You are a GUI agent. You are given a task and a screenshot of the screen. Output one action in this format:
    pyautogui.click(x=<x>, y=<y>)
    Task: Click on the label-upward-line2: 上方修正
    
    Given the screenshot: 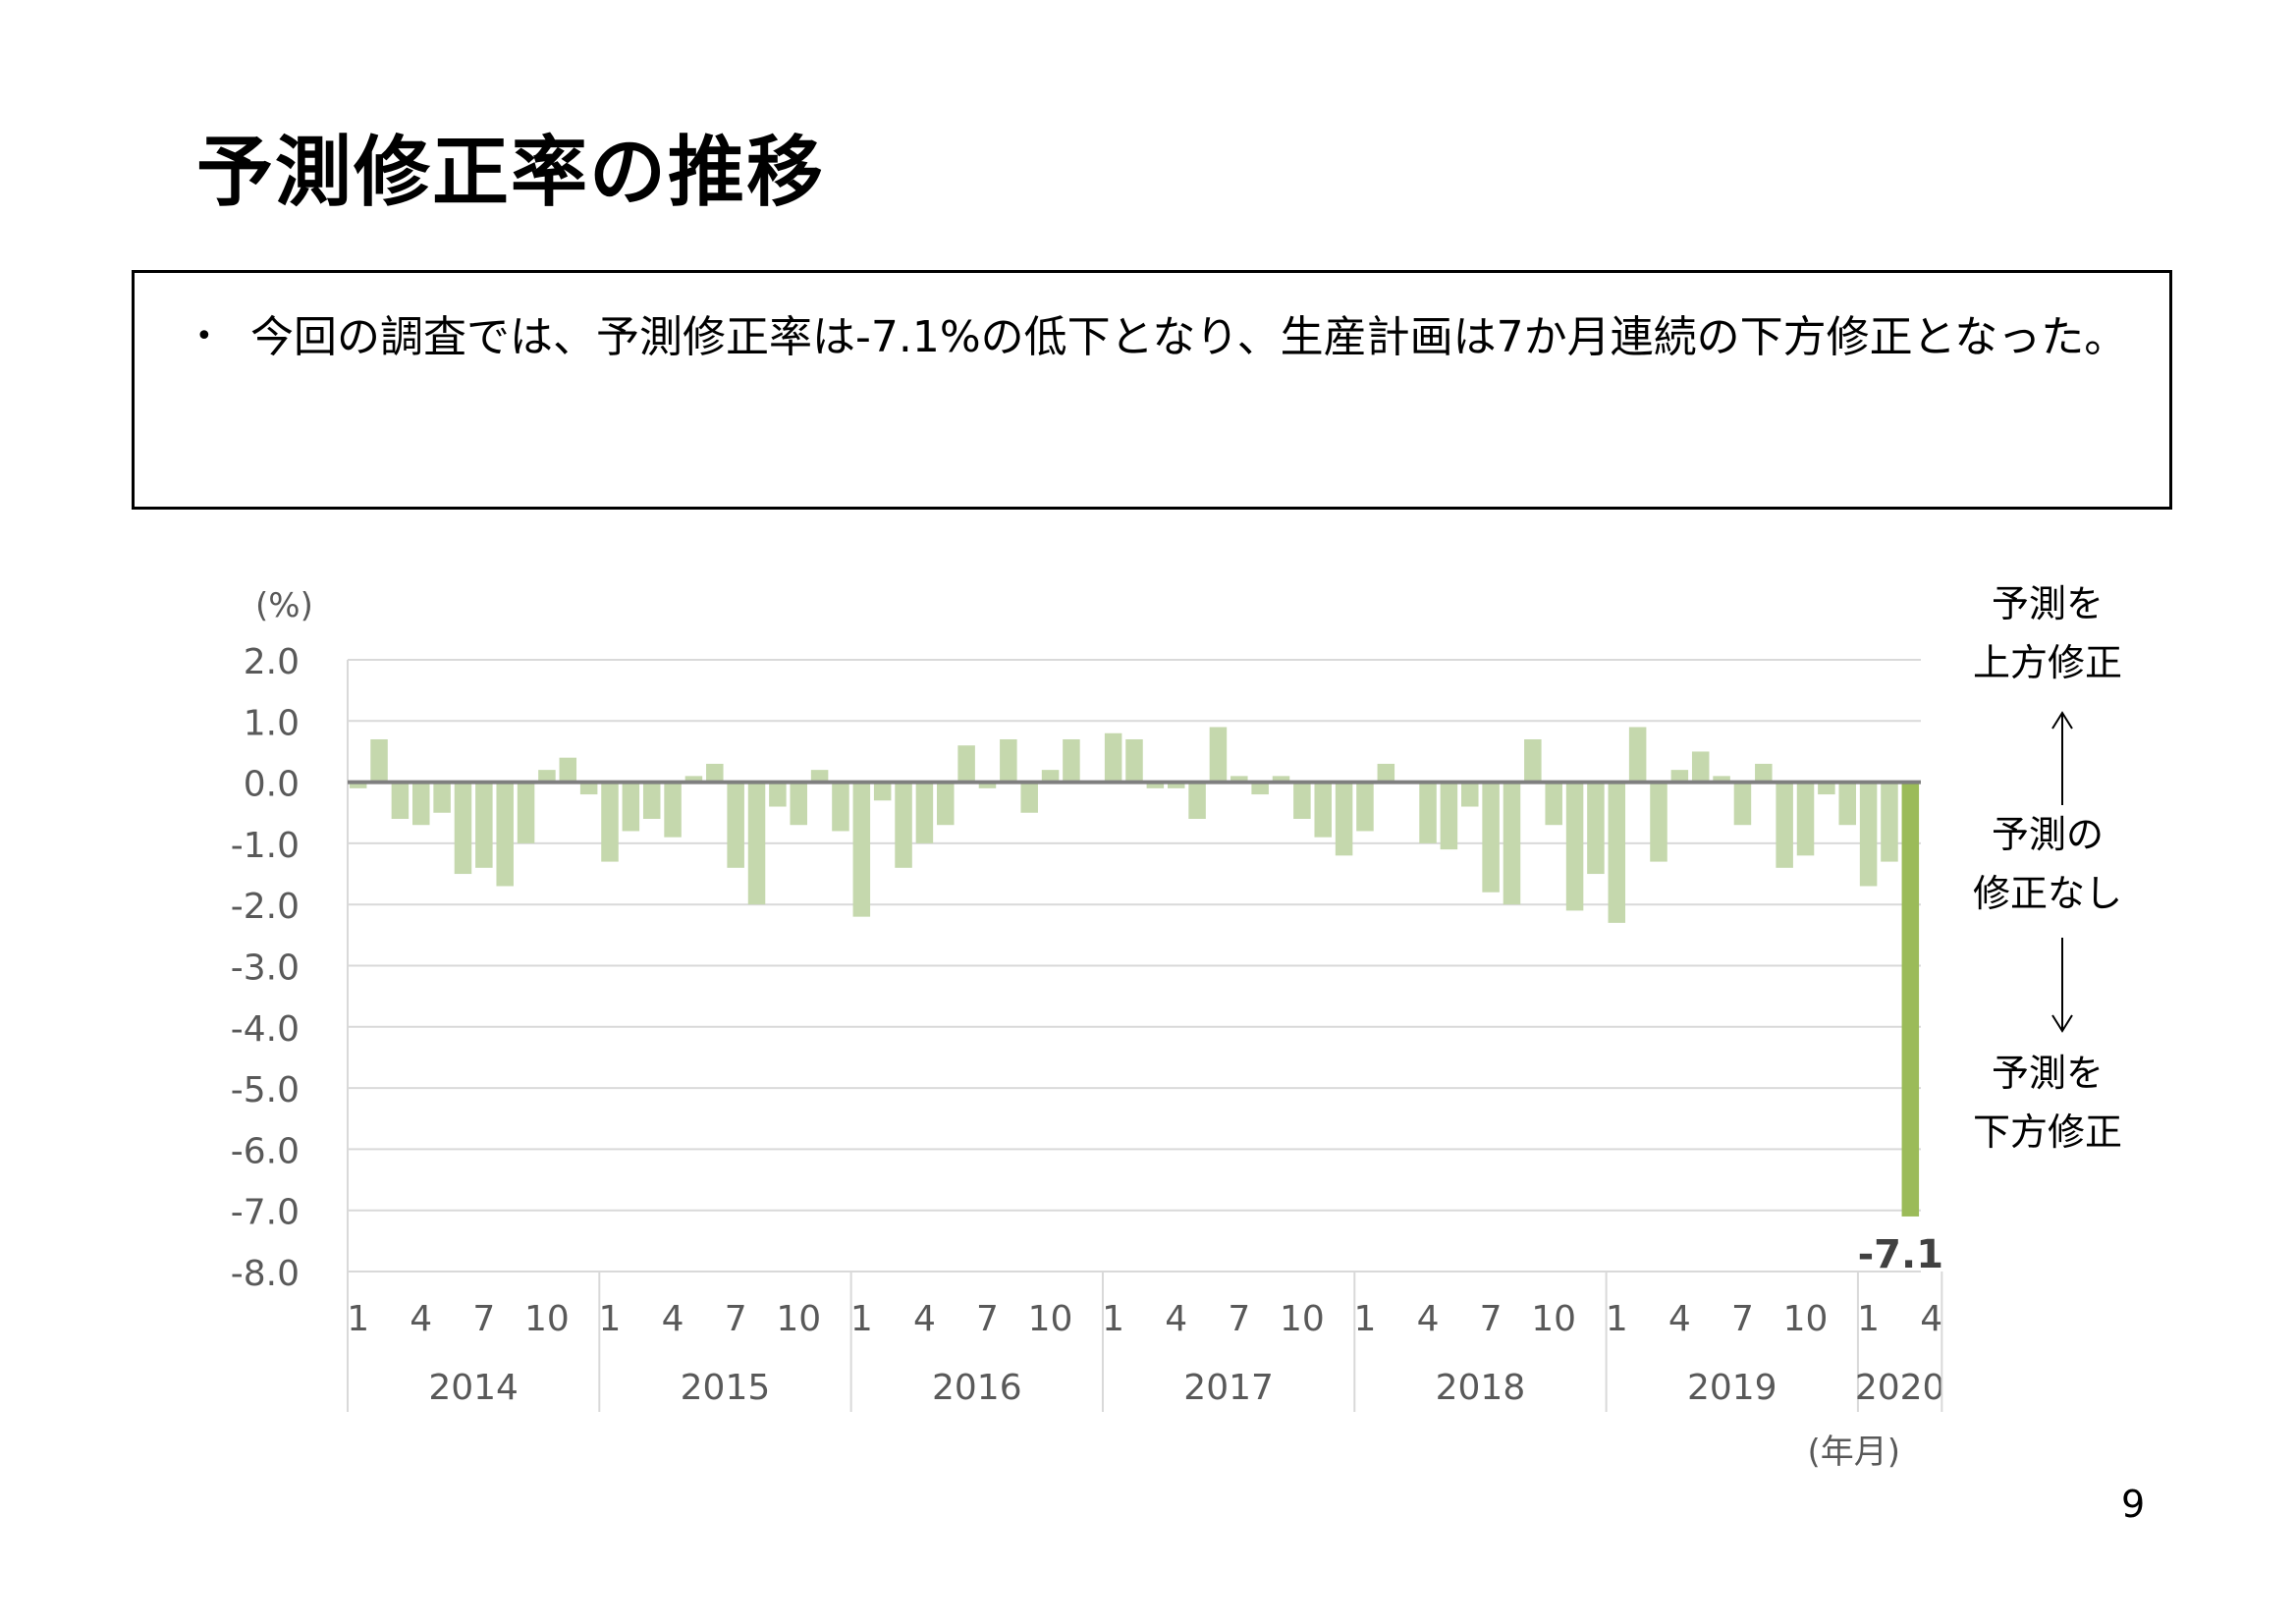 What is the action you would take?
    pyautogui.click(x=2047, y=662)
    